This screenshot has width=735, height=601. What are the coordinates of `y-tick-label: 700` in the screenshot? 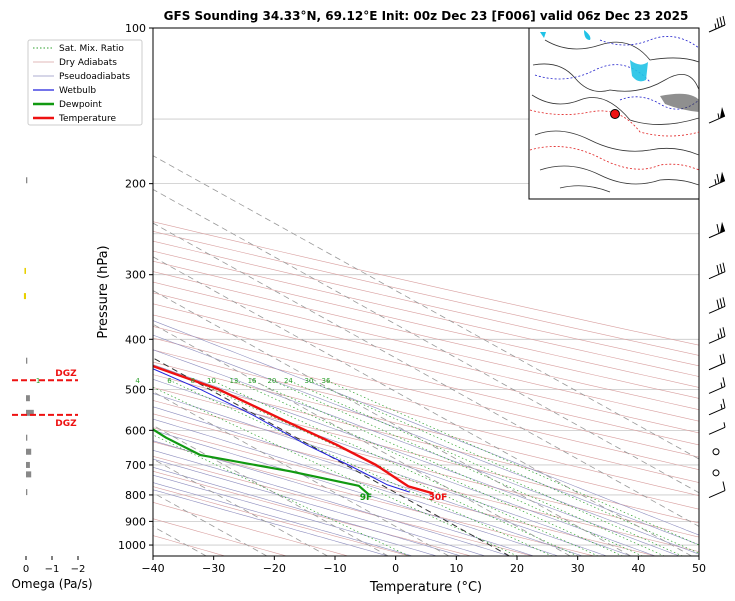 It's located at (135, 465).